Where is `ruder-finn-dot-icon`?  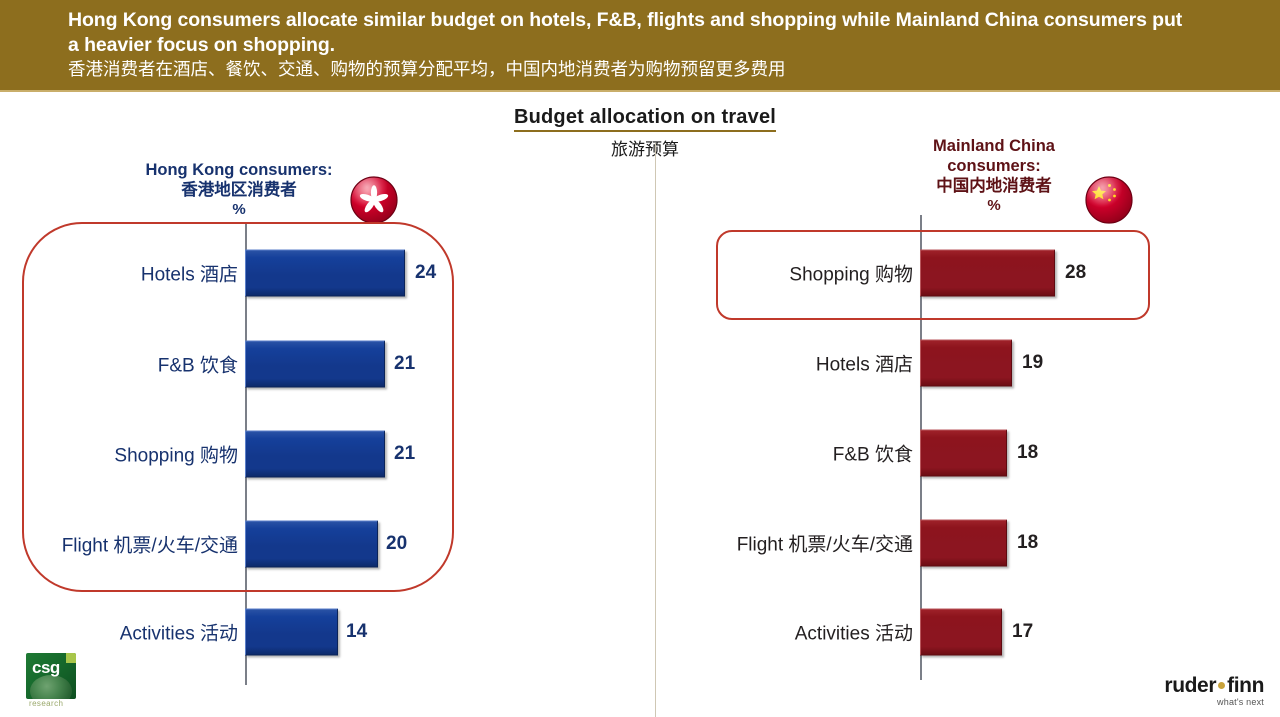 ruder-finn-dot-icon is located at coordinates (1222, 685).